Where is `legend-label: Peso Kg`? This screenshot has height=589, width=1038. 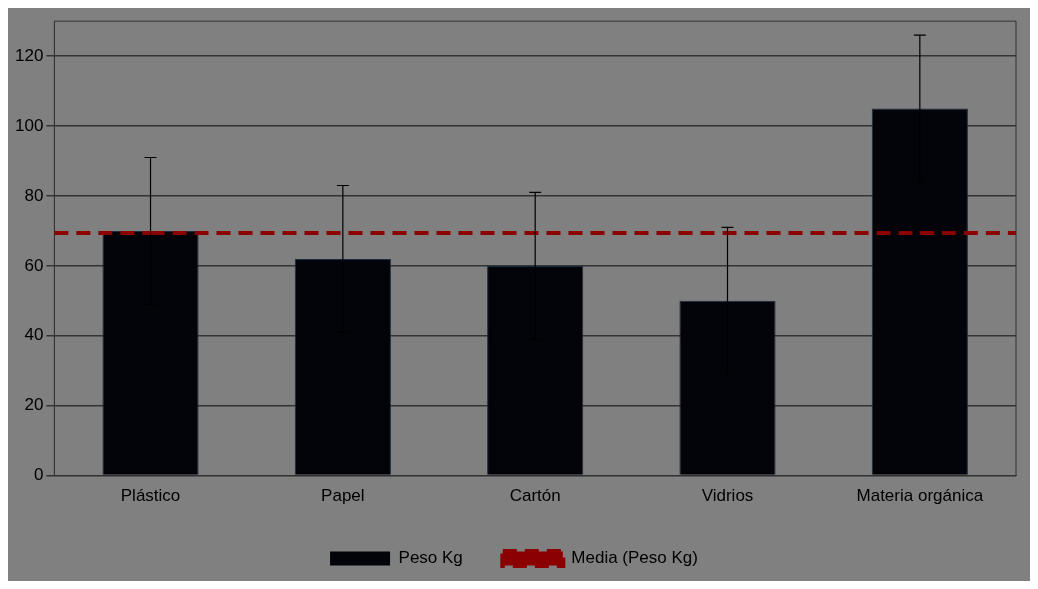
legend-label: Peso Kg is located at coordinates (430, 558).